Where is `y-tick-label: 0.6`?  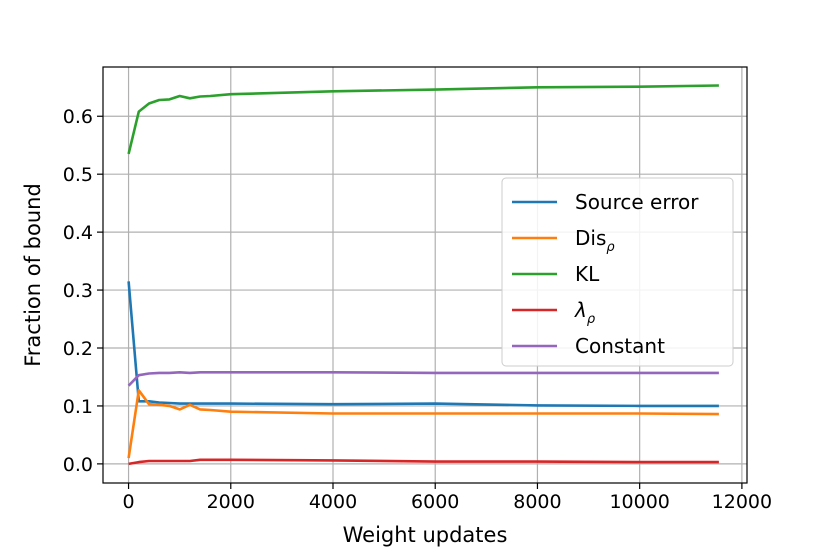
y-tick-label: 0.6 is located at coordinates (78, 117).